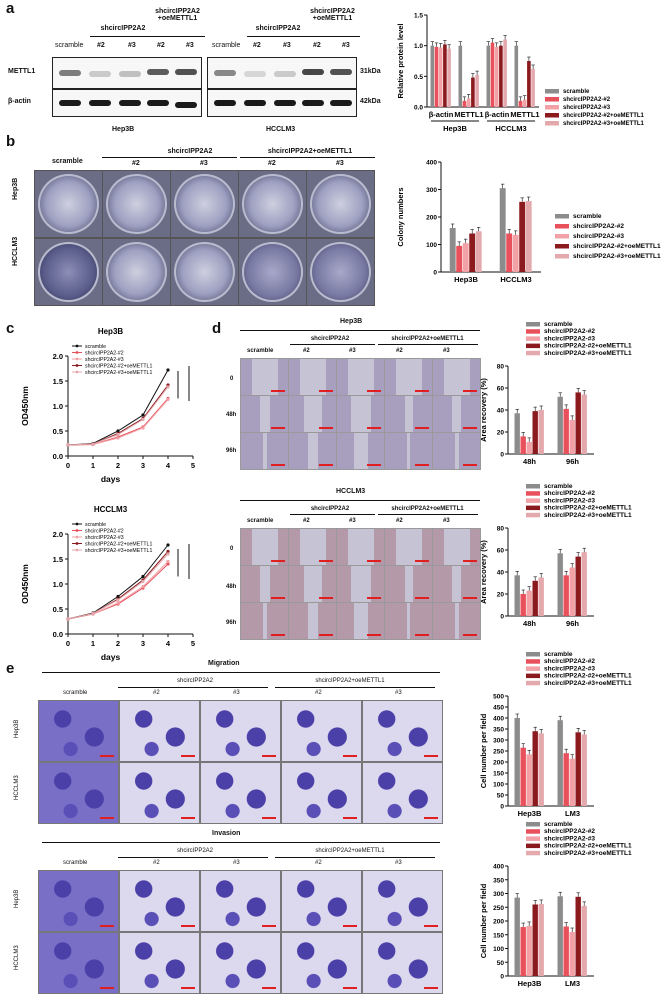 The height and width of the screenshot is (999, 667). Describe the element at coordinates (15, 251) in the screenshot. I see `b-row-hcclm3: HCCLM3` at that location.